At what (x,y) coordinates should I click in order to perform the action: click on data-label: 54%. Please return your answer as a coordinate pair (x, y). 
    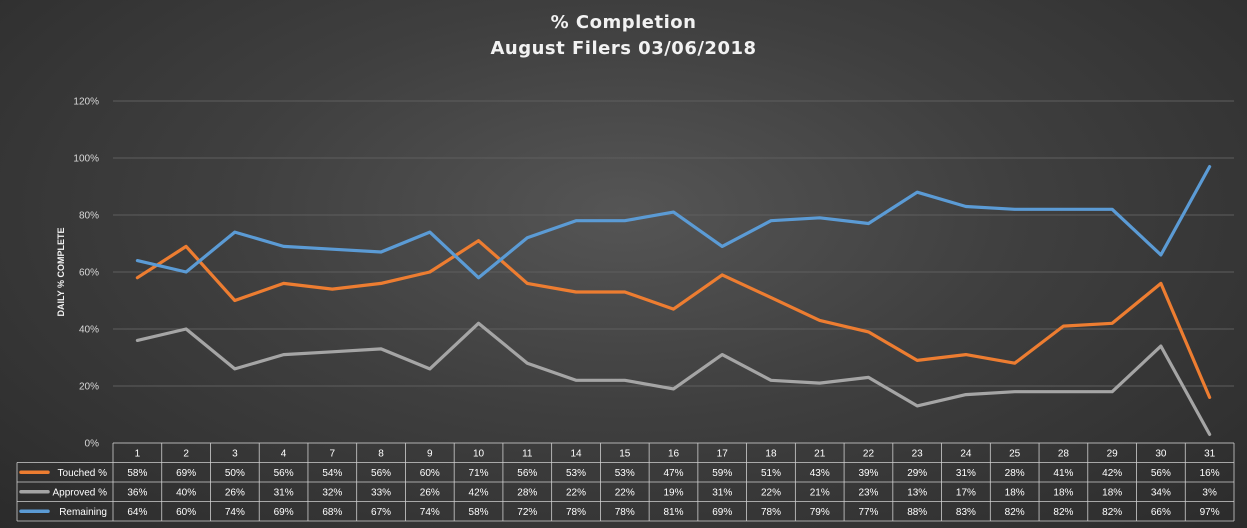
    Looking at the image, I should click on (332, 473).